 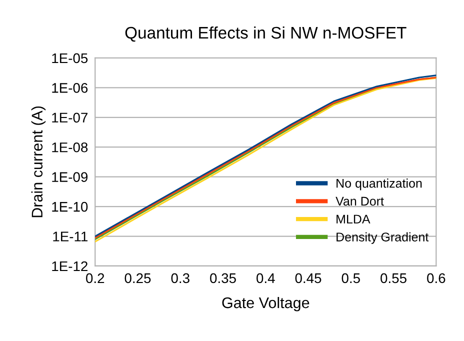 I want to click on y-tick-label: 1E-11, so click(x=70, y=237).